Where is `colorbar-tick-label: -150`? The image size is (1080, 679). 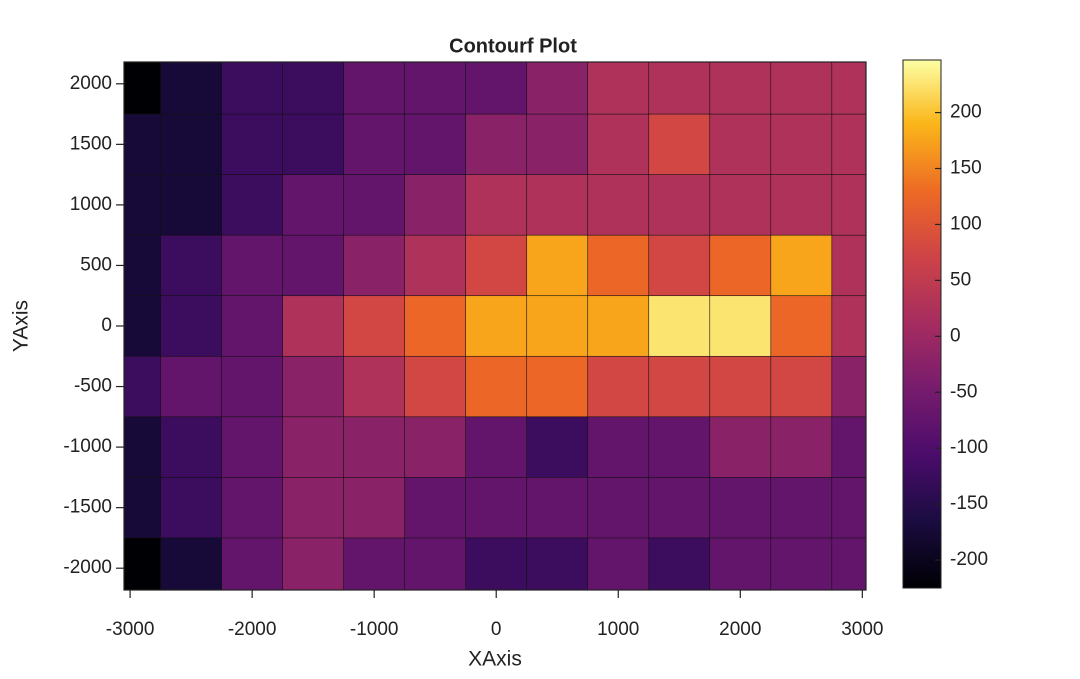 colorbar-tick-label: -150 is located at coordinates (969, 503).